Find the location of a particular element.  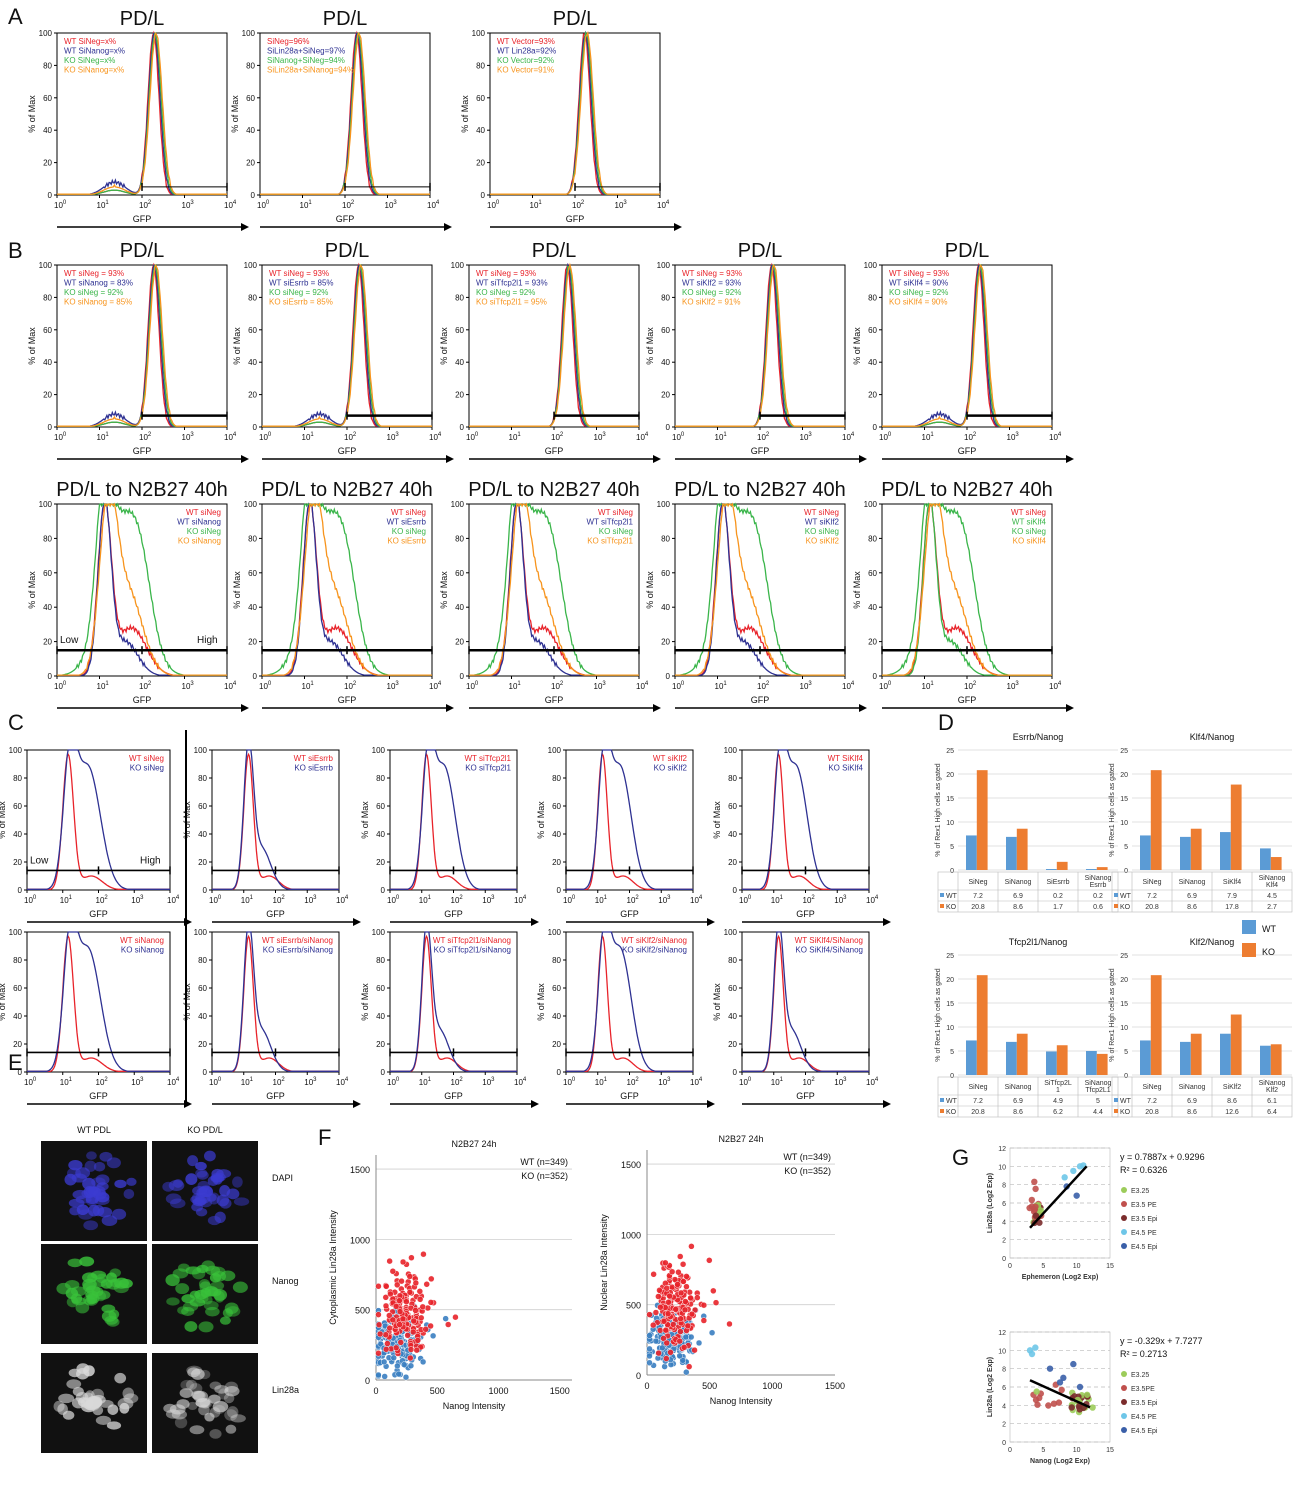

x-tick-label: 10¹ is located at coordinates (103, 437).